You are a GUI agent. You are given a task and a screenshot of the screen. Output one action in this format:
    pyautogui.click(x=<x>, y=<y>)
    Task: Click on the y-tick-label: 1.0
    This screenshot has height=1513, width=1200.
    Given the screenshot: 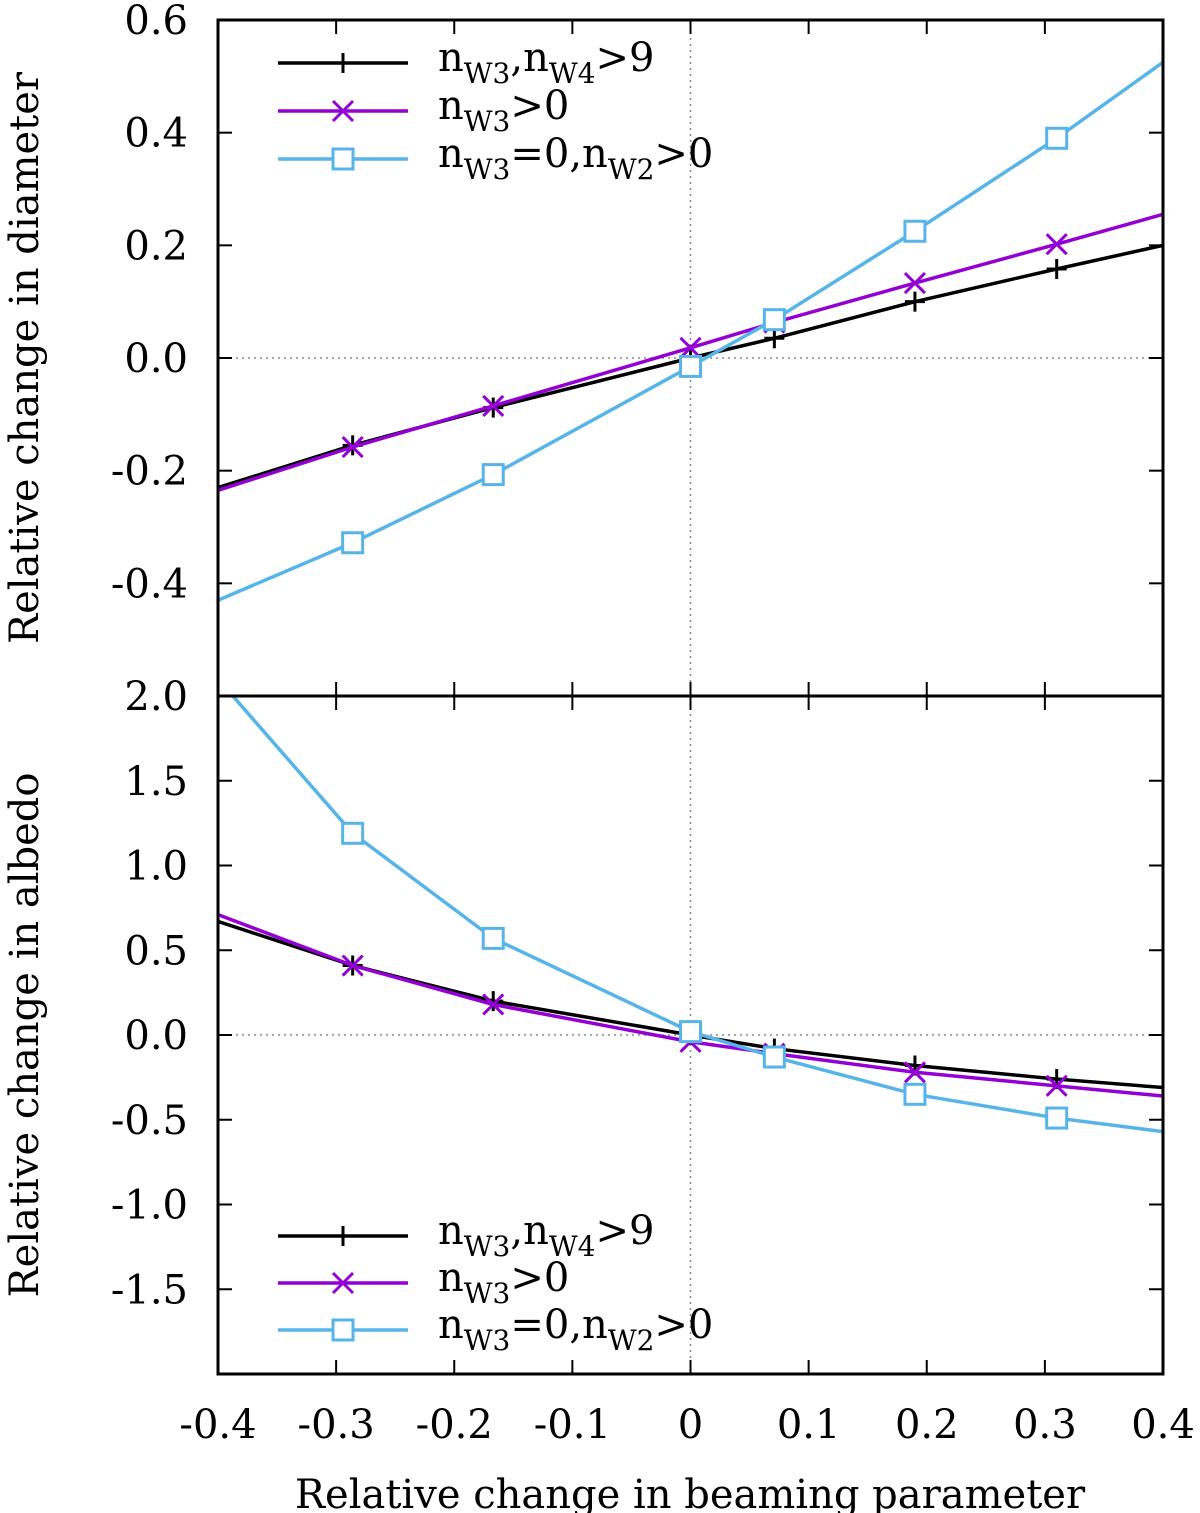 What is the action you would take?
    pyautogui.click(x=156, y=867)
    